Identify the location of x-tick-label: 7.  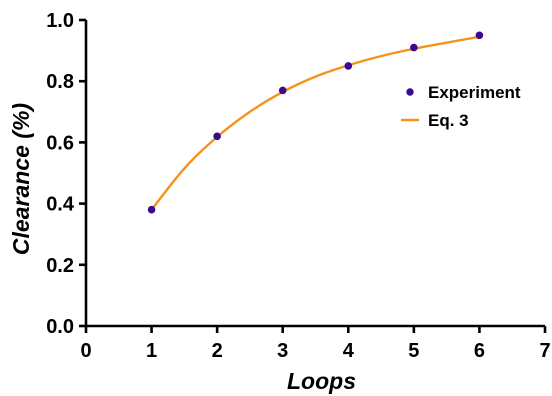
(544, 351).